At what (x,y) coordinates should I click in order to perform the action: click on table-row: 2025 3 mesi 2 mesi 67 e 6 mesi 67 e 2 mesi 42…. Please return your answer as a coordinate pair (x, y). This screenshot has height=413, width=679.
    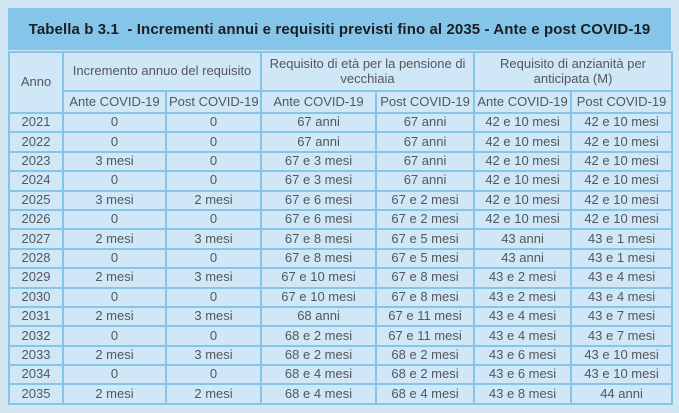
    Looking at the image, I should click on (341, 200).